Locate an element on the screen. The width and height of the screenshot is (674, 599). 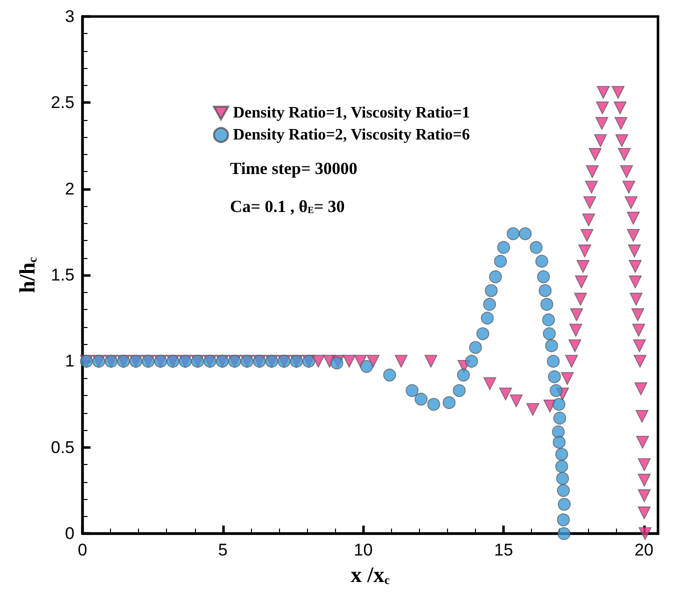
x-tick-label: 0 is located at coordinates (83, 550).